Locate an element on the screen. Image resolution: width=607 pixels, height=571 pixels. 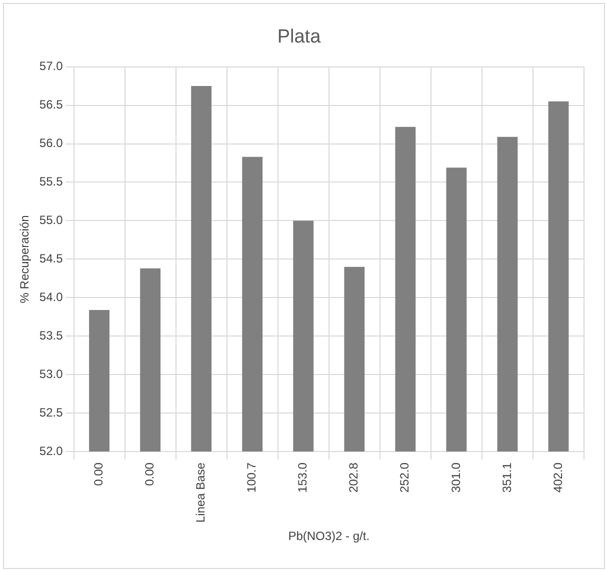
x-tick-label: 301.0 is located at coordinates (455, 477).